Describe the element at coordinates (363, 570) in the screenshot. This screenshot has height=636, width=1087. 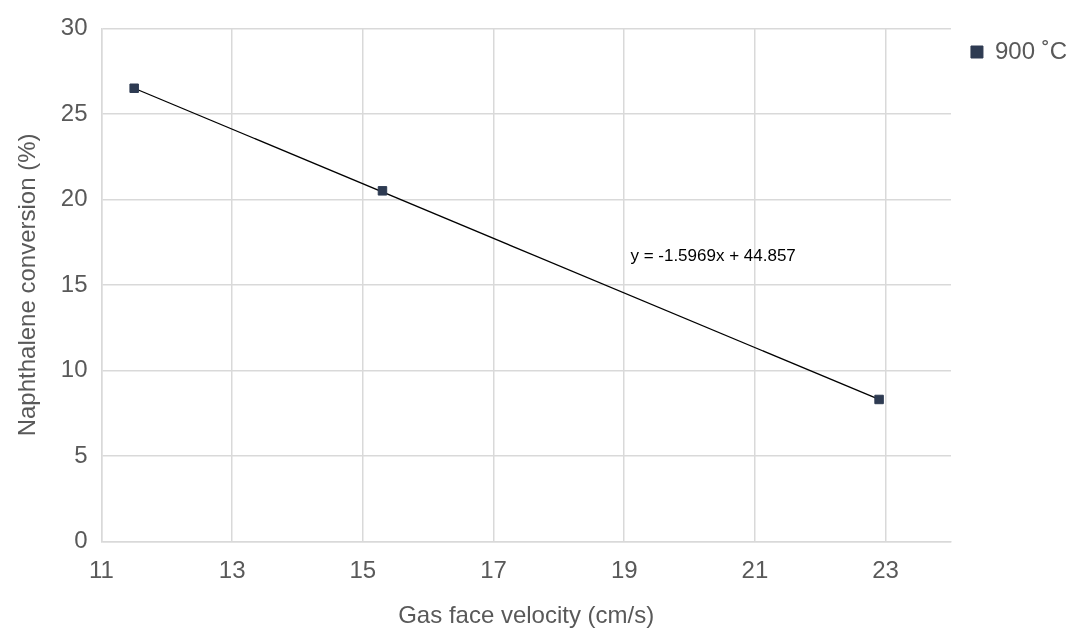
I see `x-tick-label: 15` at that location.